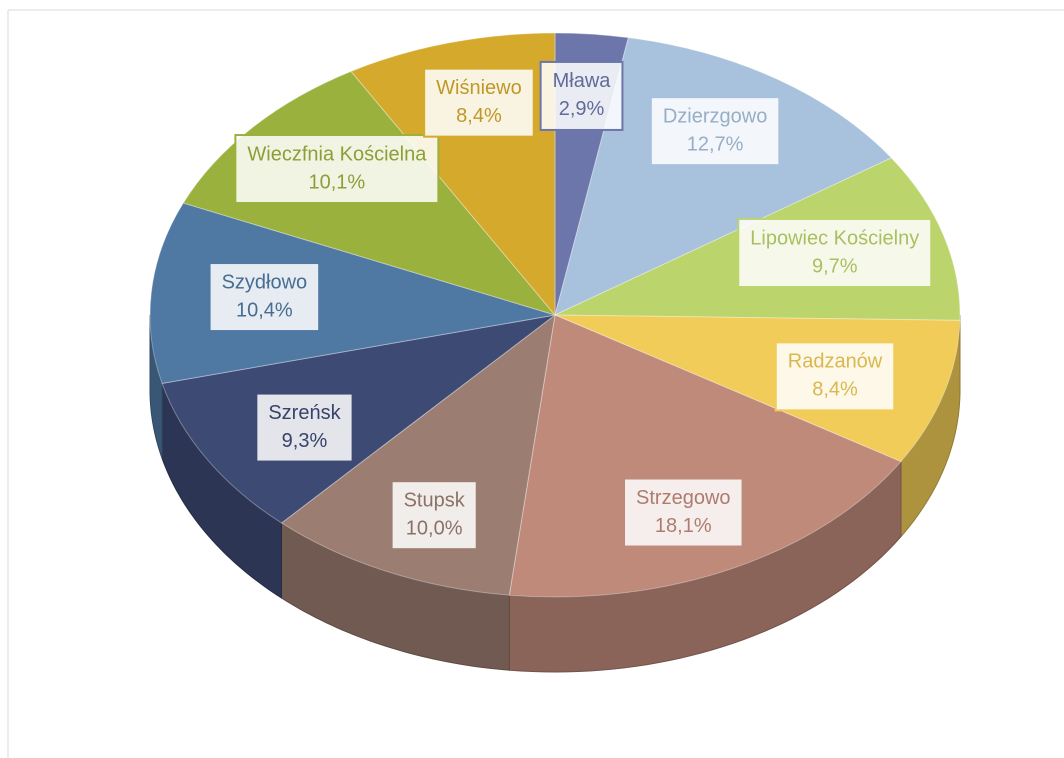 The height and width of the screenshot is (758, 1064). I want to click on data-label: Szydłowo 10,4%, so click(264, 297).